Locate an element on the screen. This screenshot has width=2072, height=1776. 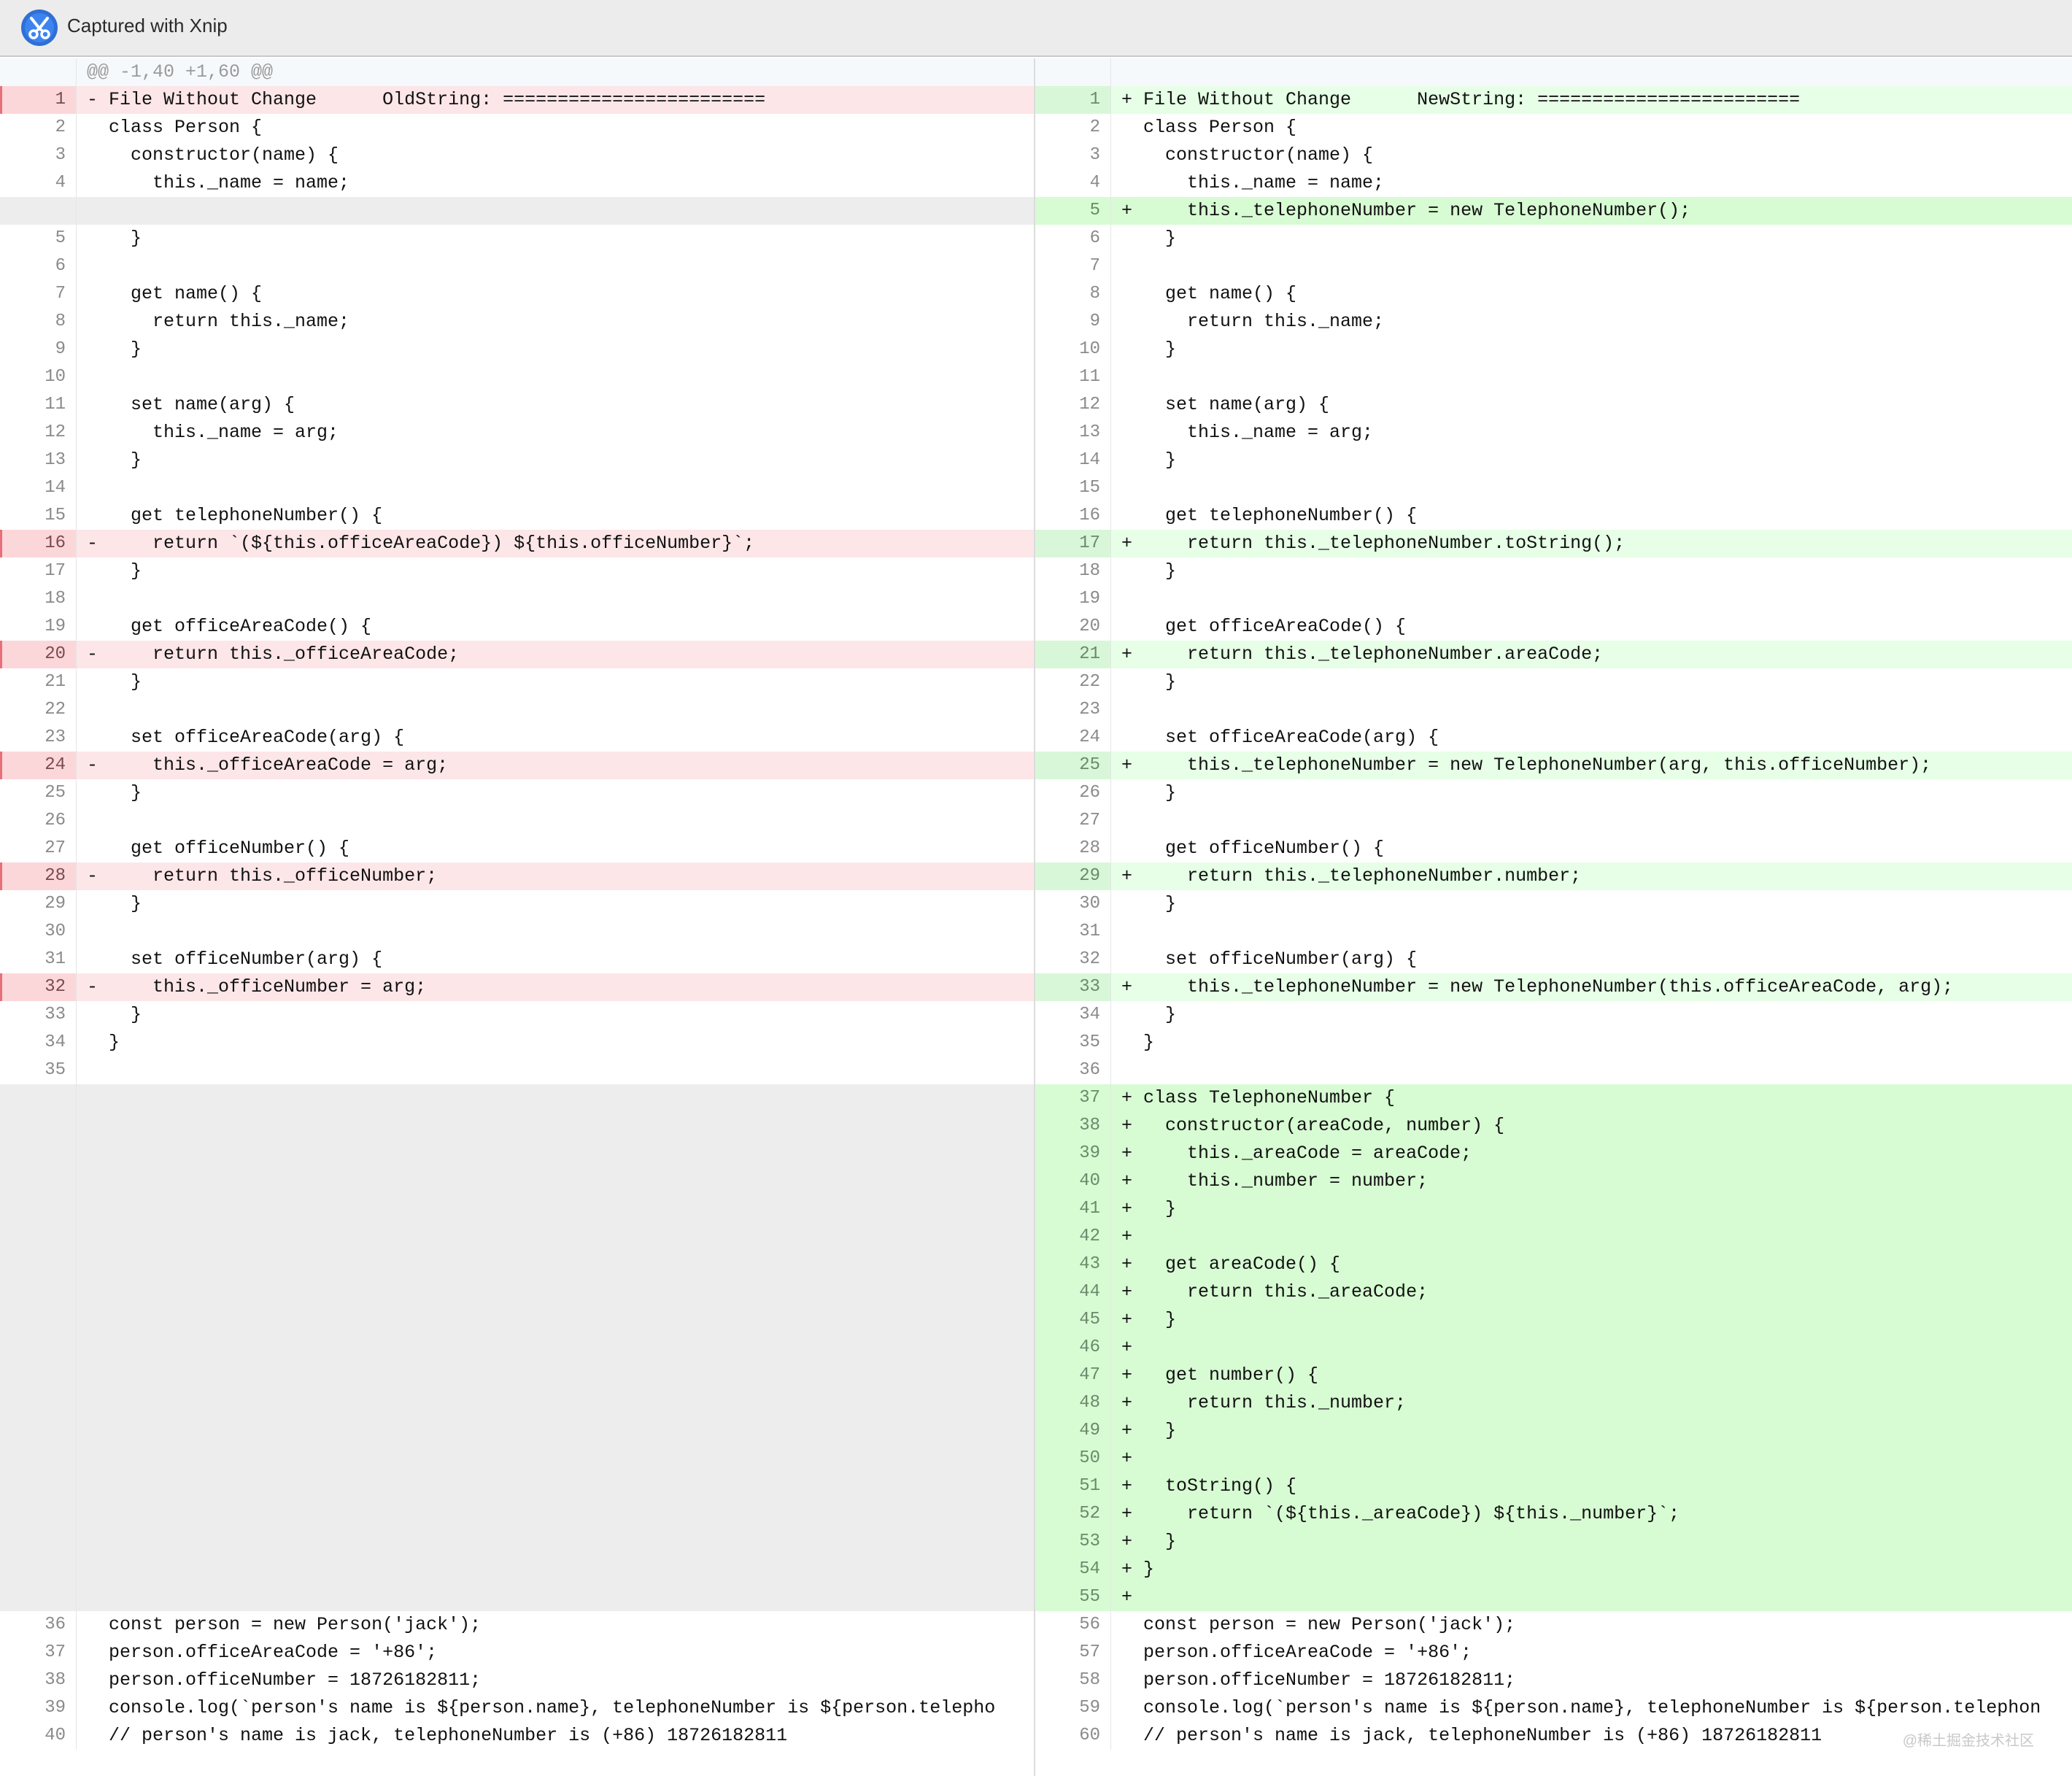
code-line-right: get telephoneNumber() { is located at coordinates (1591, 516).